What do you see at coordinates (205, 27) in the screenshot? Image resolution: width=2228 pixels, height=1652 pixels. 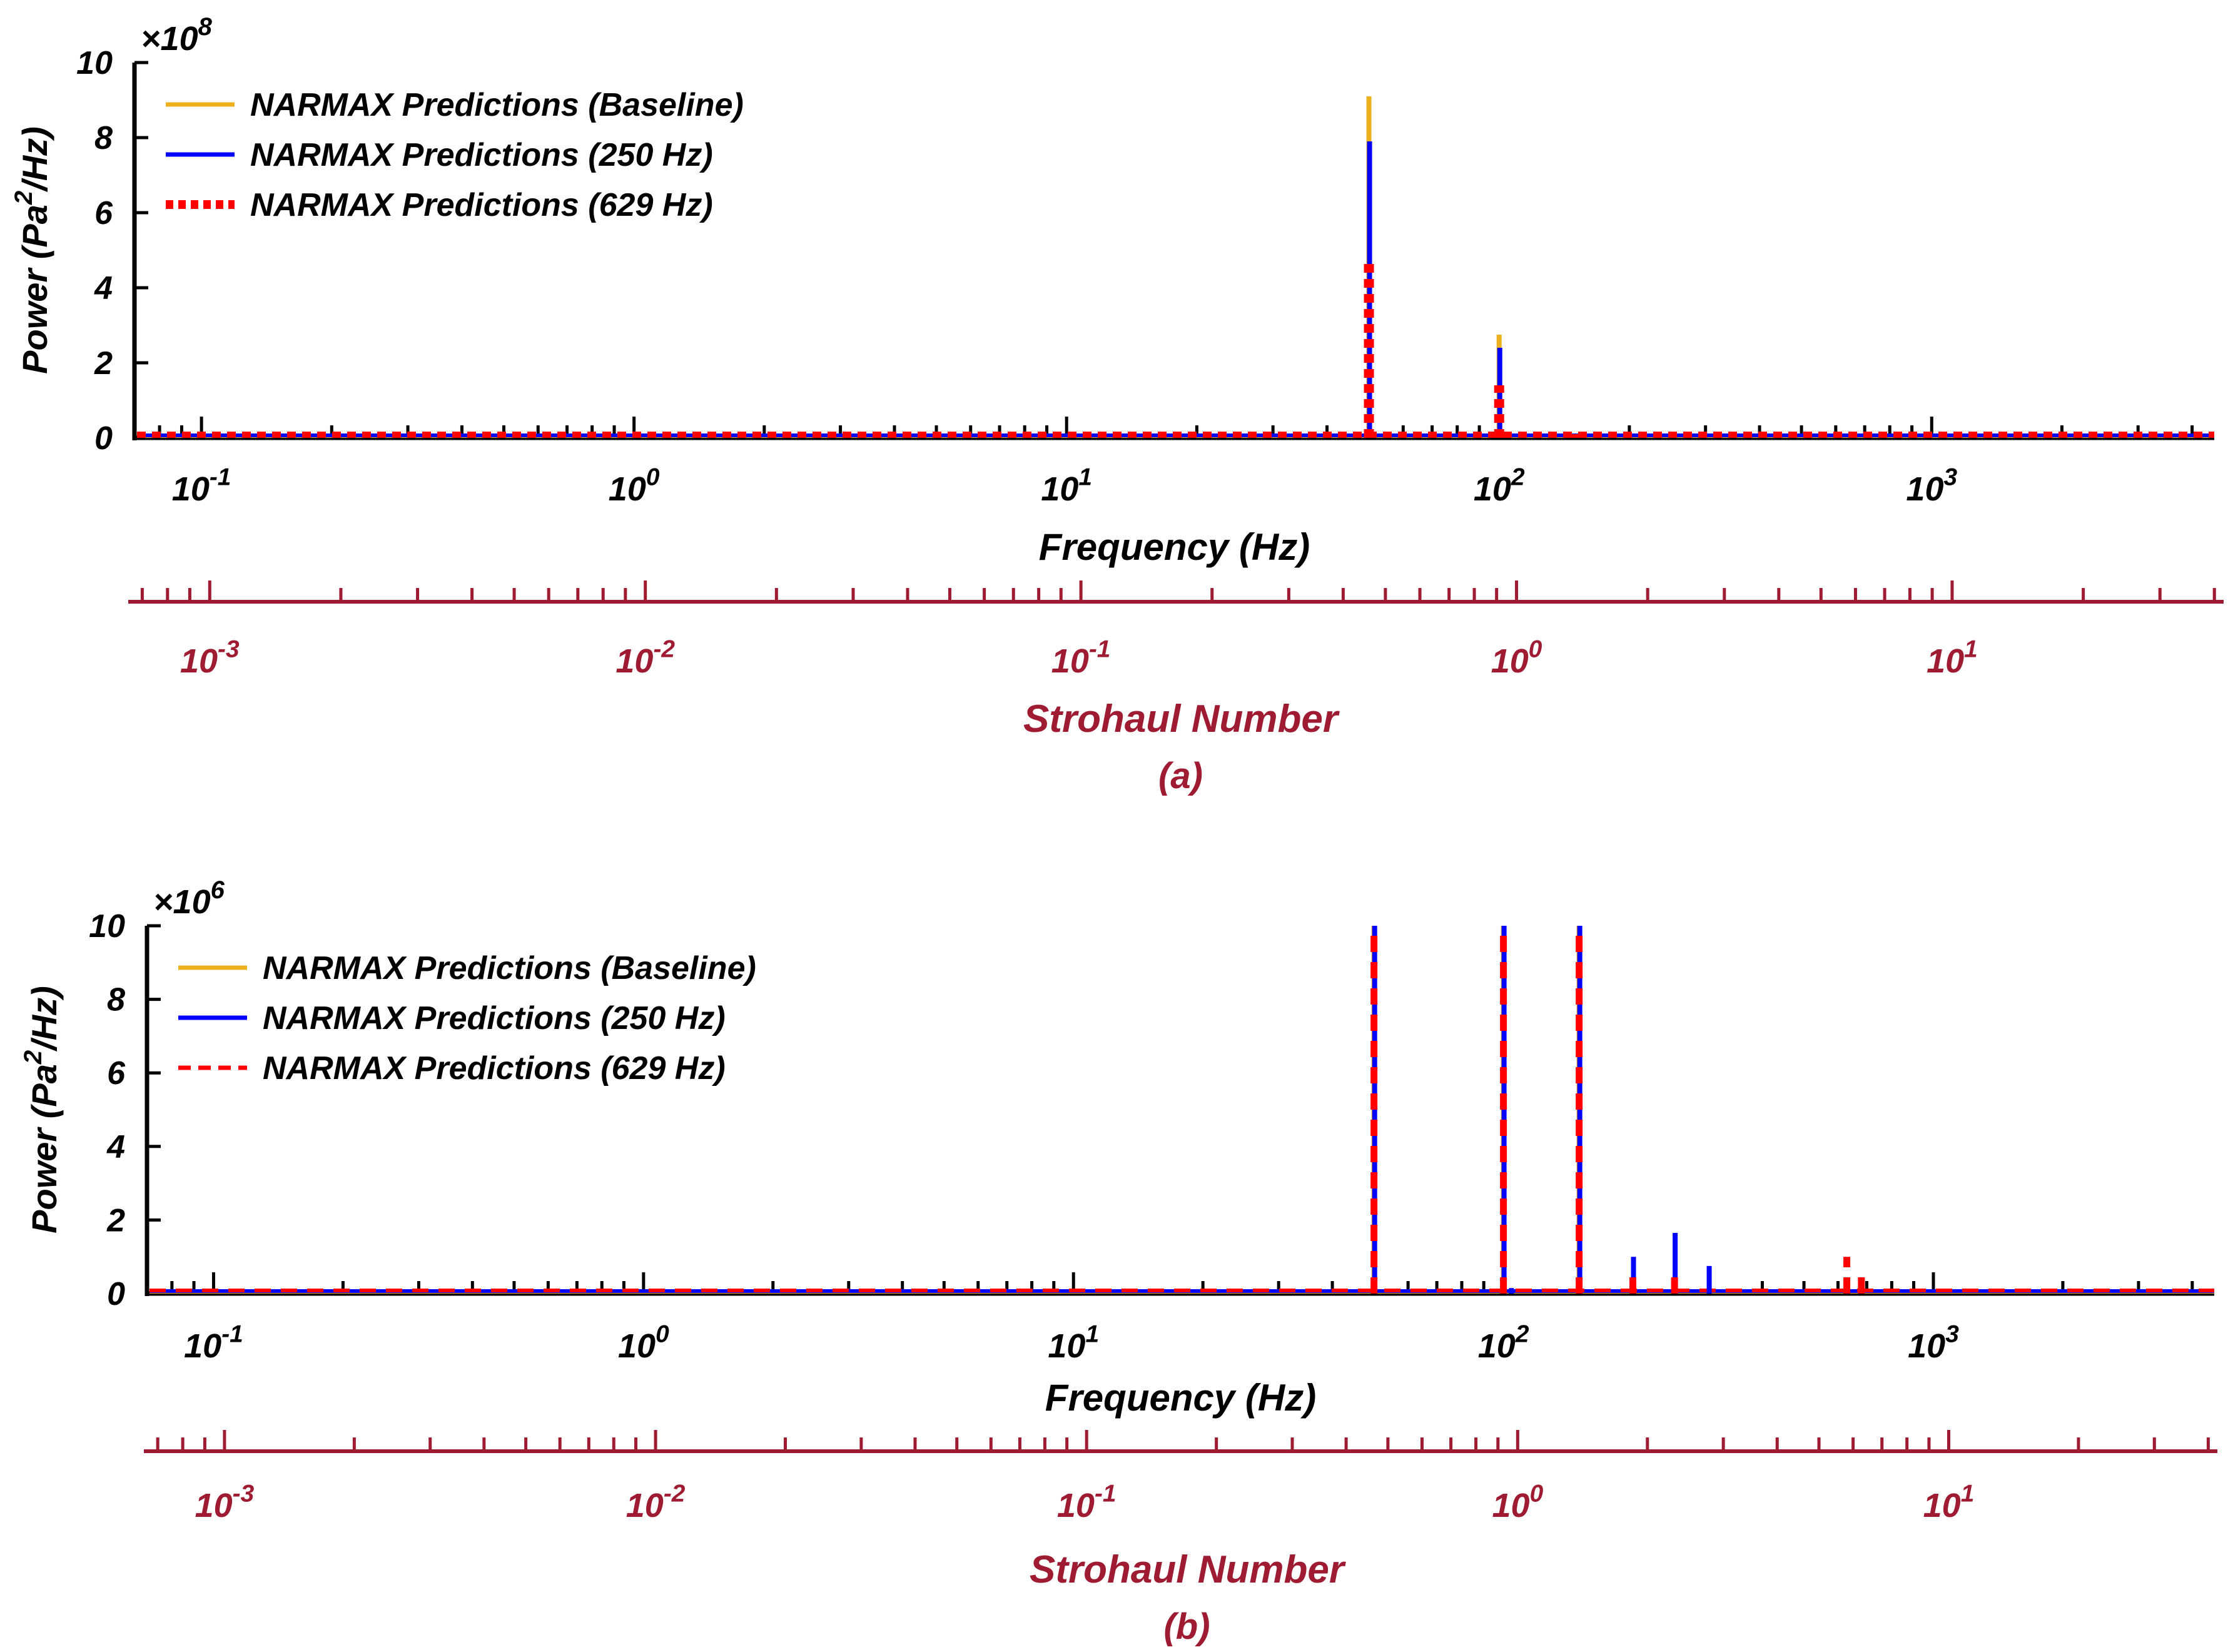 I see `y-multiplier-exp: 8` at bounding box center [205, 27].